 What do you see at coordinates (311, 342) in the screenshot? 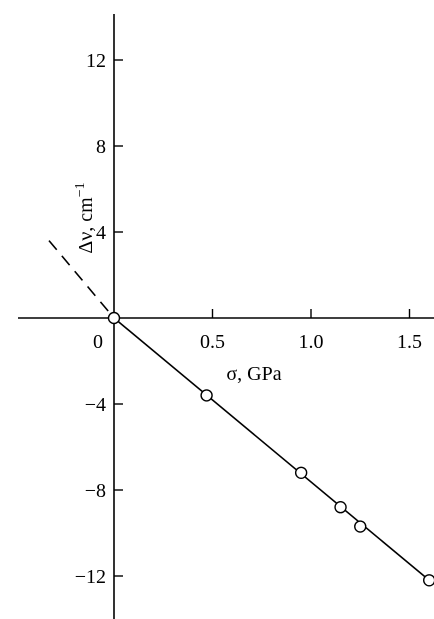
I see `x-tick-label: 1.0` at bounding box center [311, 342].